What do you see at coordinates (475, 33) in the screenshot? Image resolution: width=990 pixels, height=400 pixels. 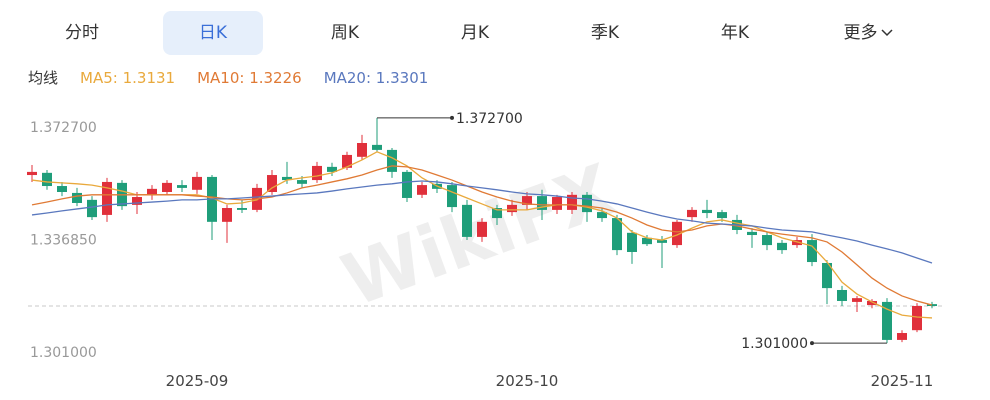 I see `period-tab: 月K` at bounding box center [475, 33].